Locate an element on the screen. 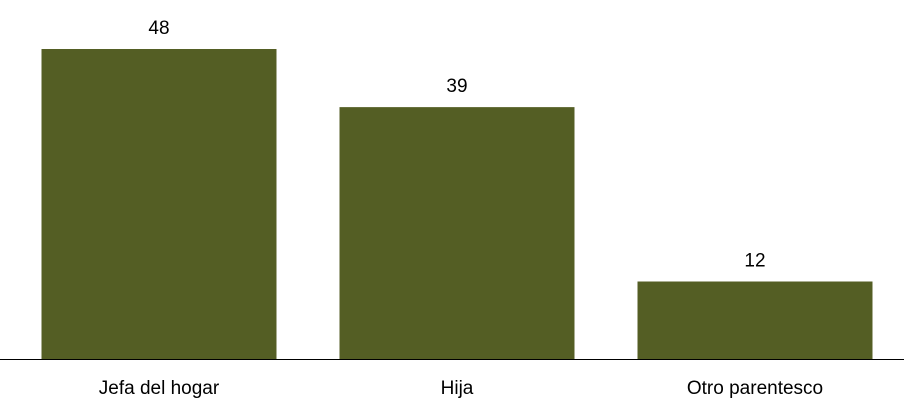 This screenshot has width=904, height=410. data-label: 12 is located at coordinates (754, 261).